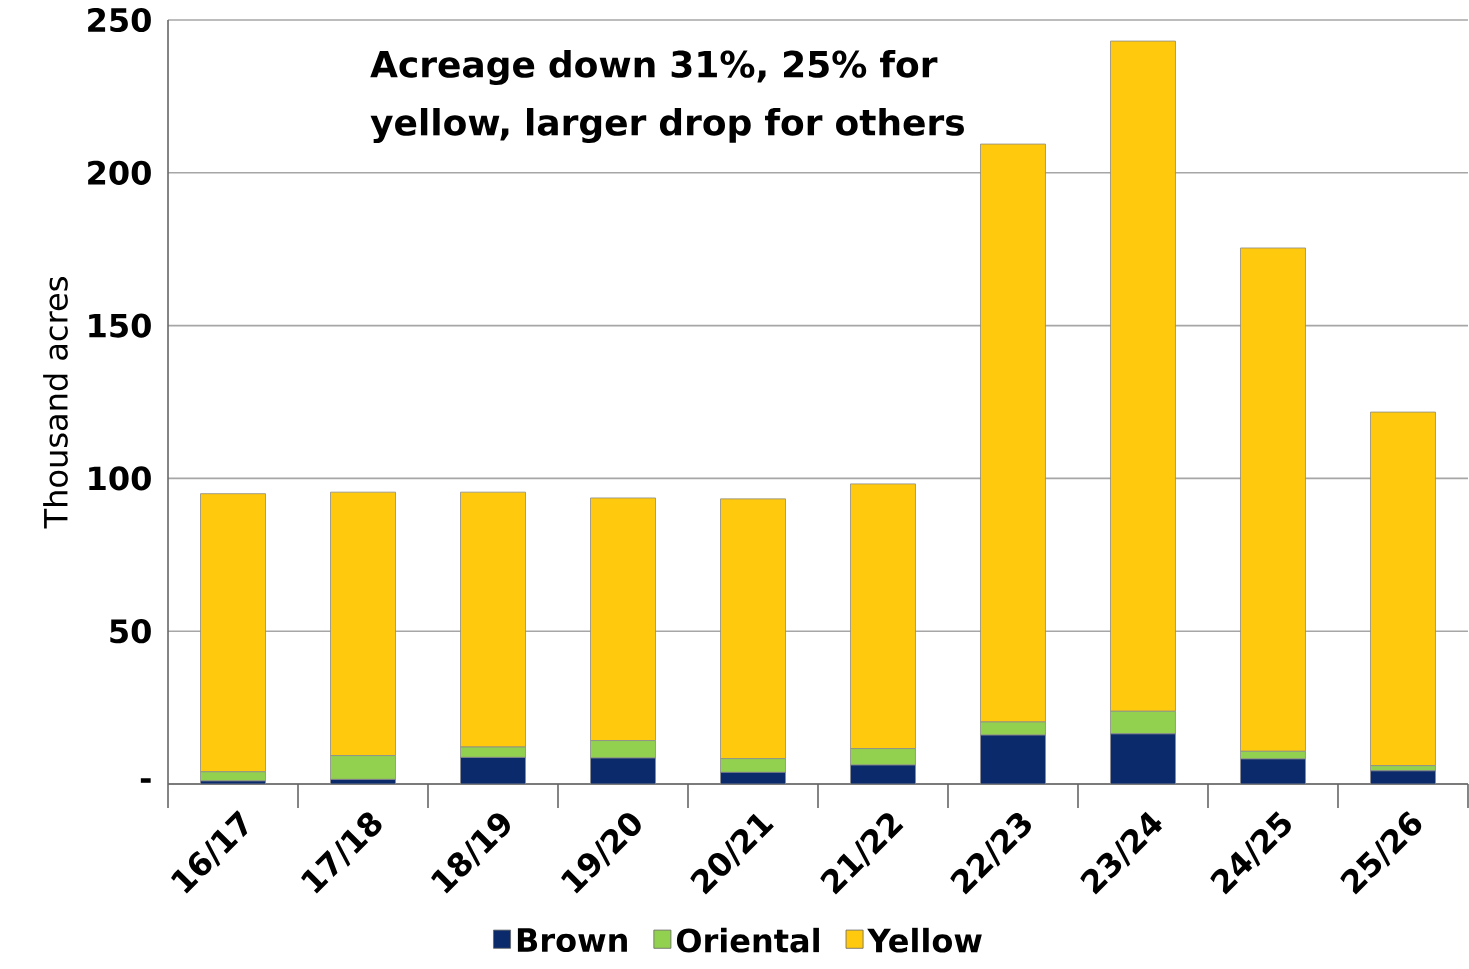 The width and height of the screenshot is (1469, 969). Describe the element at coordinates (120, 478) in the screenshot. I see `y-tick-label: 100` at that location.